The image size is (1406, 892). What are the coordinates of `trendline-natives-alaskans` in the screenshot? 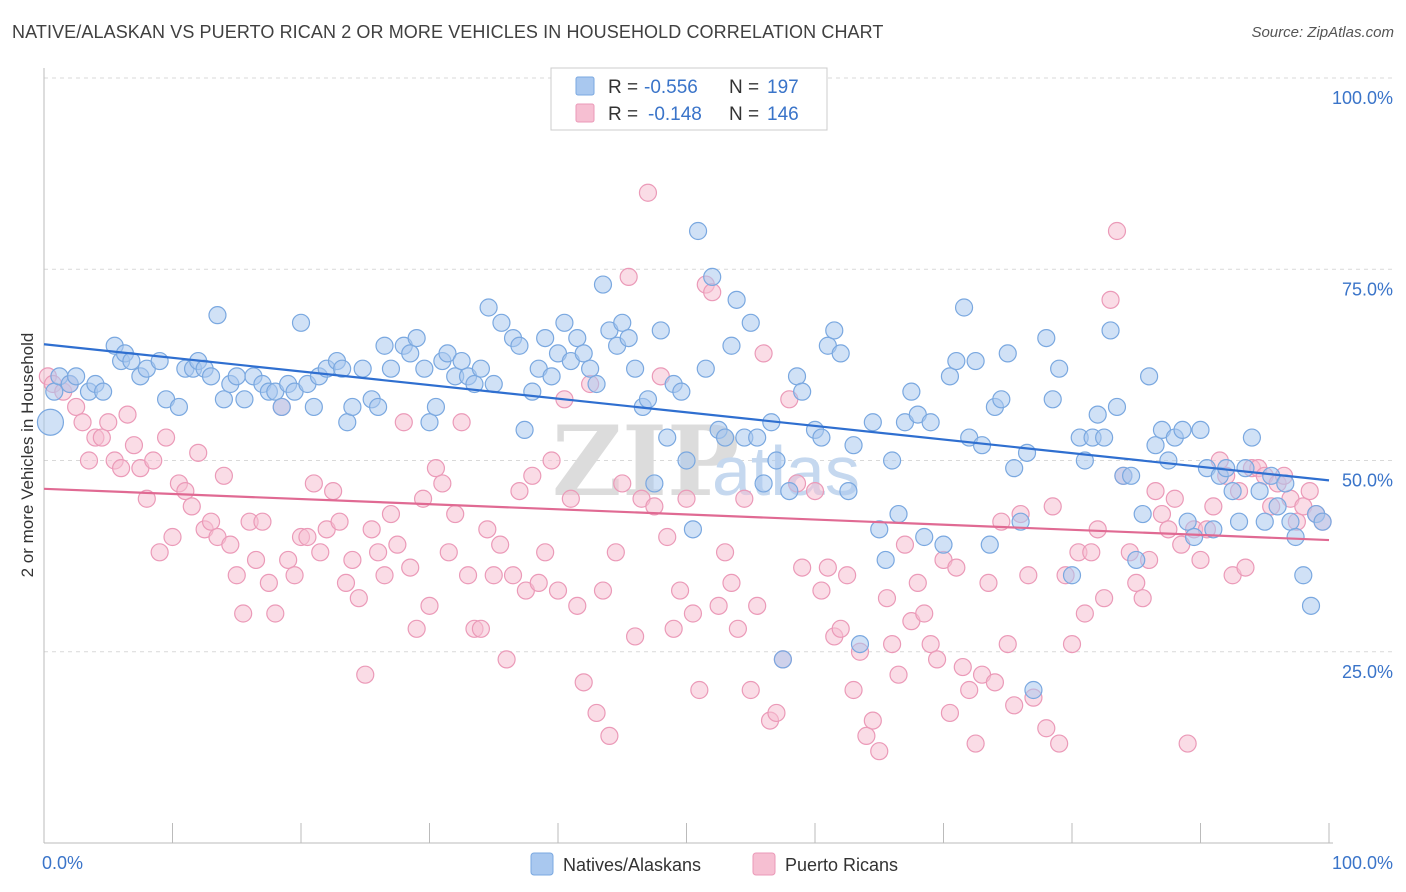 It's located at (686, 412).